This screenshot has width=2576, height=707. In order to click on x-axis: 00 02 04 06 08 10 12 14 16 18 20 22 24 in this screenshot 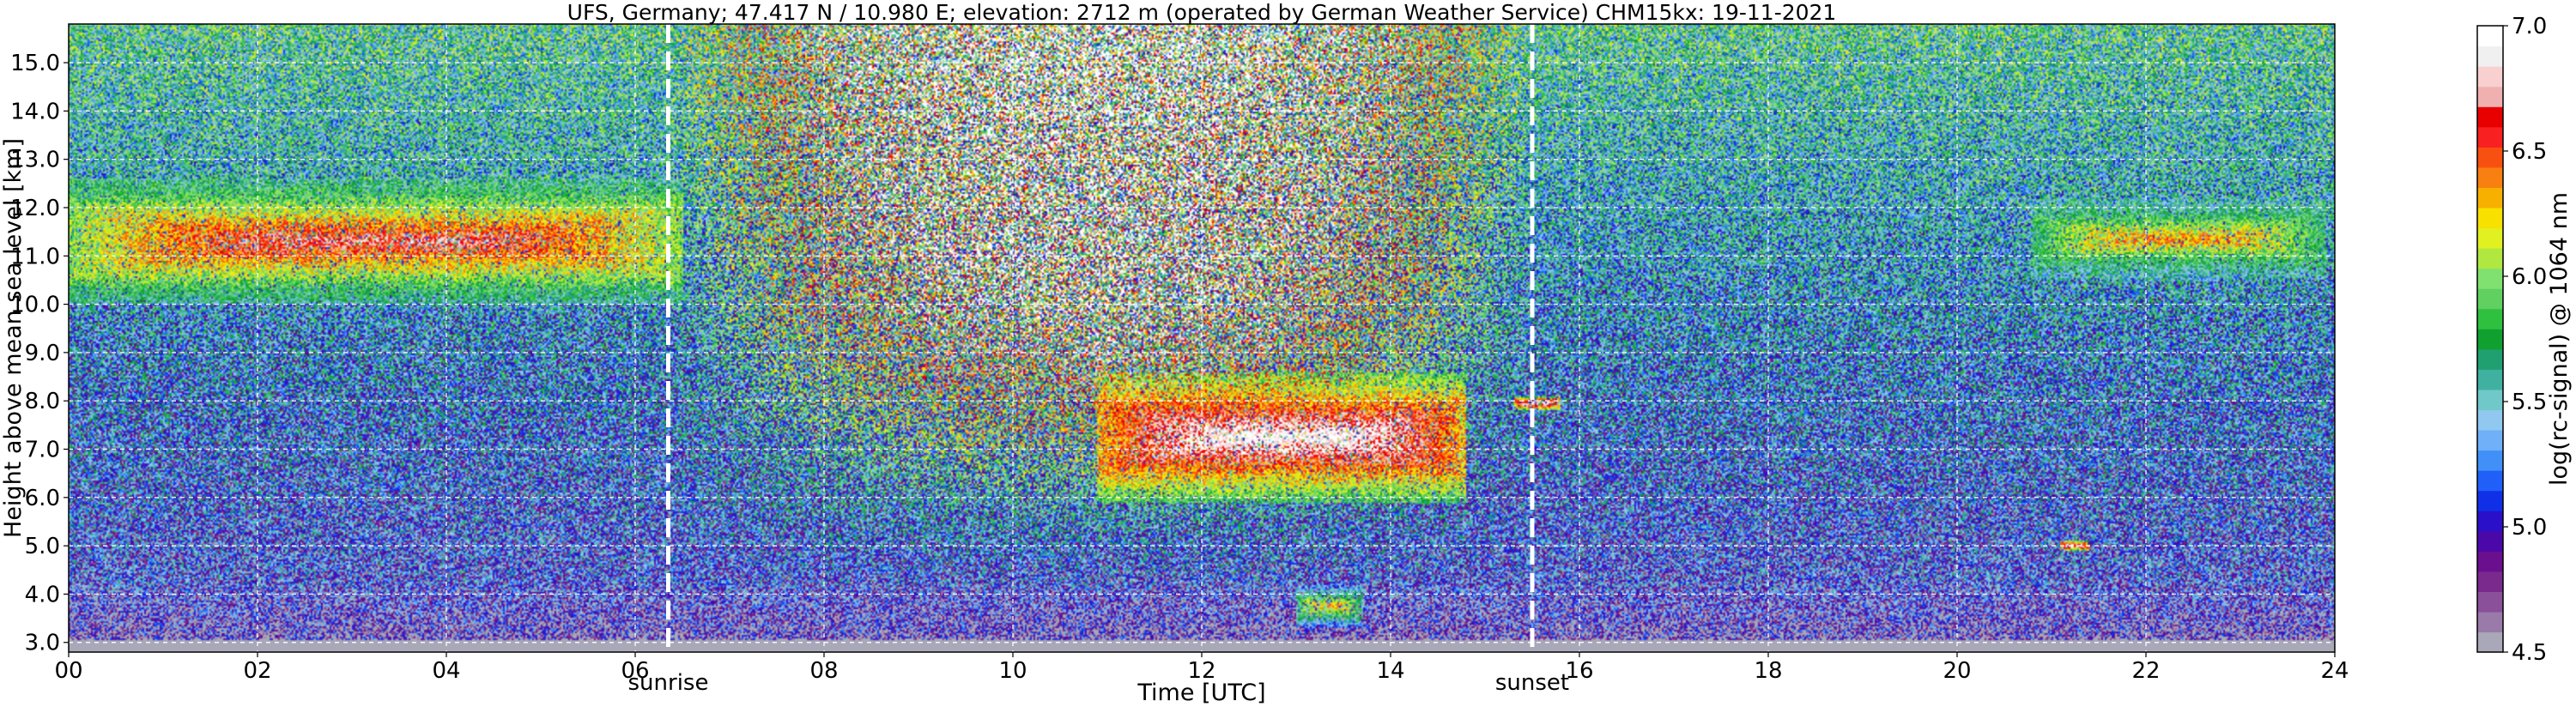, I will do `click(1201, 668)`.